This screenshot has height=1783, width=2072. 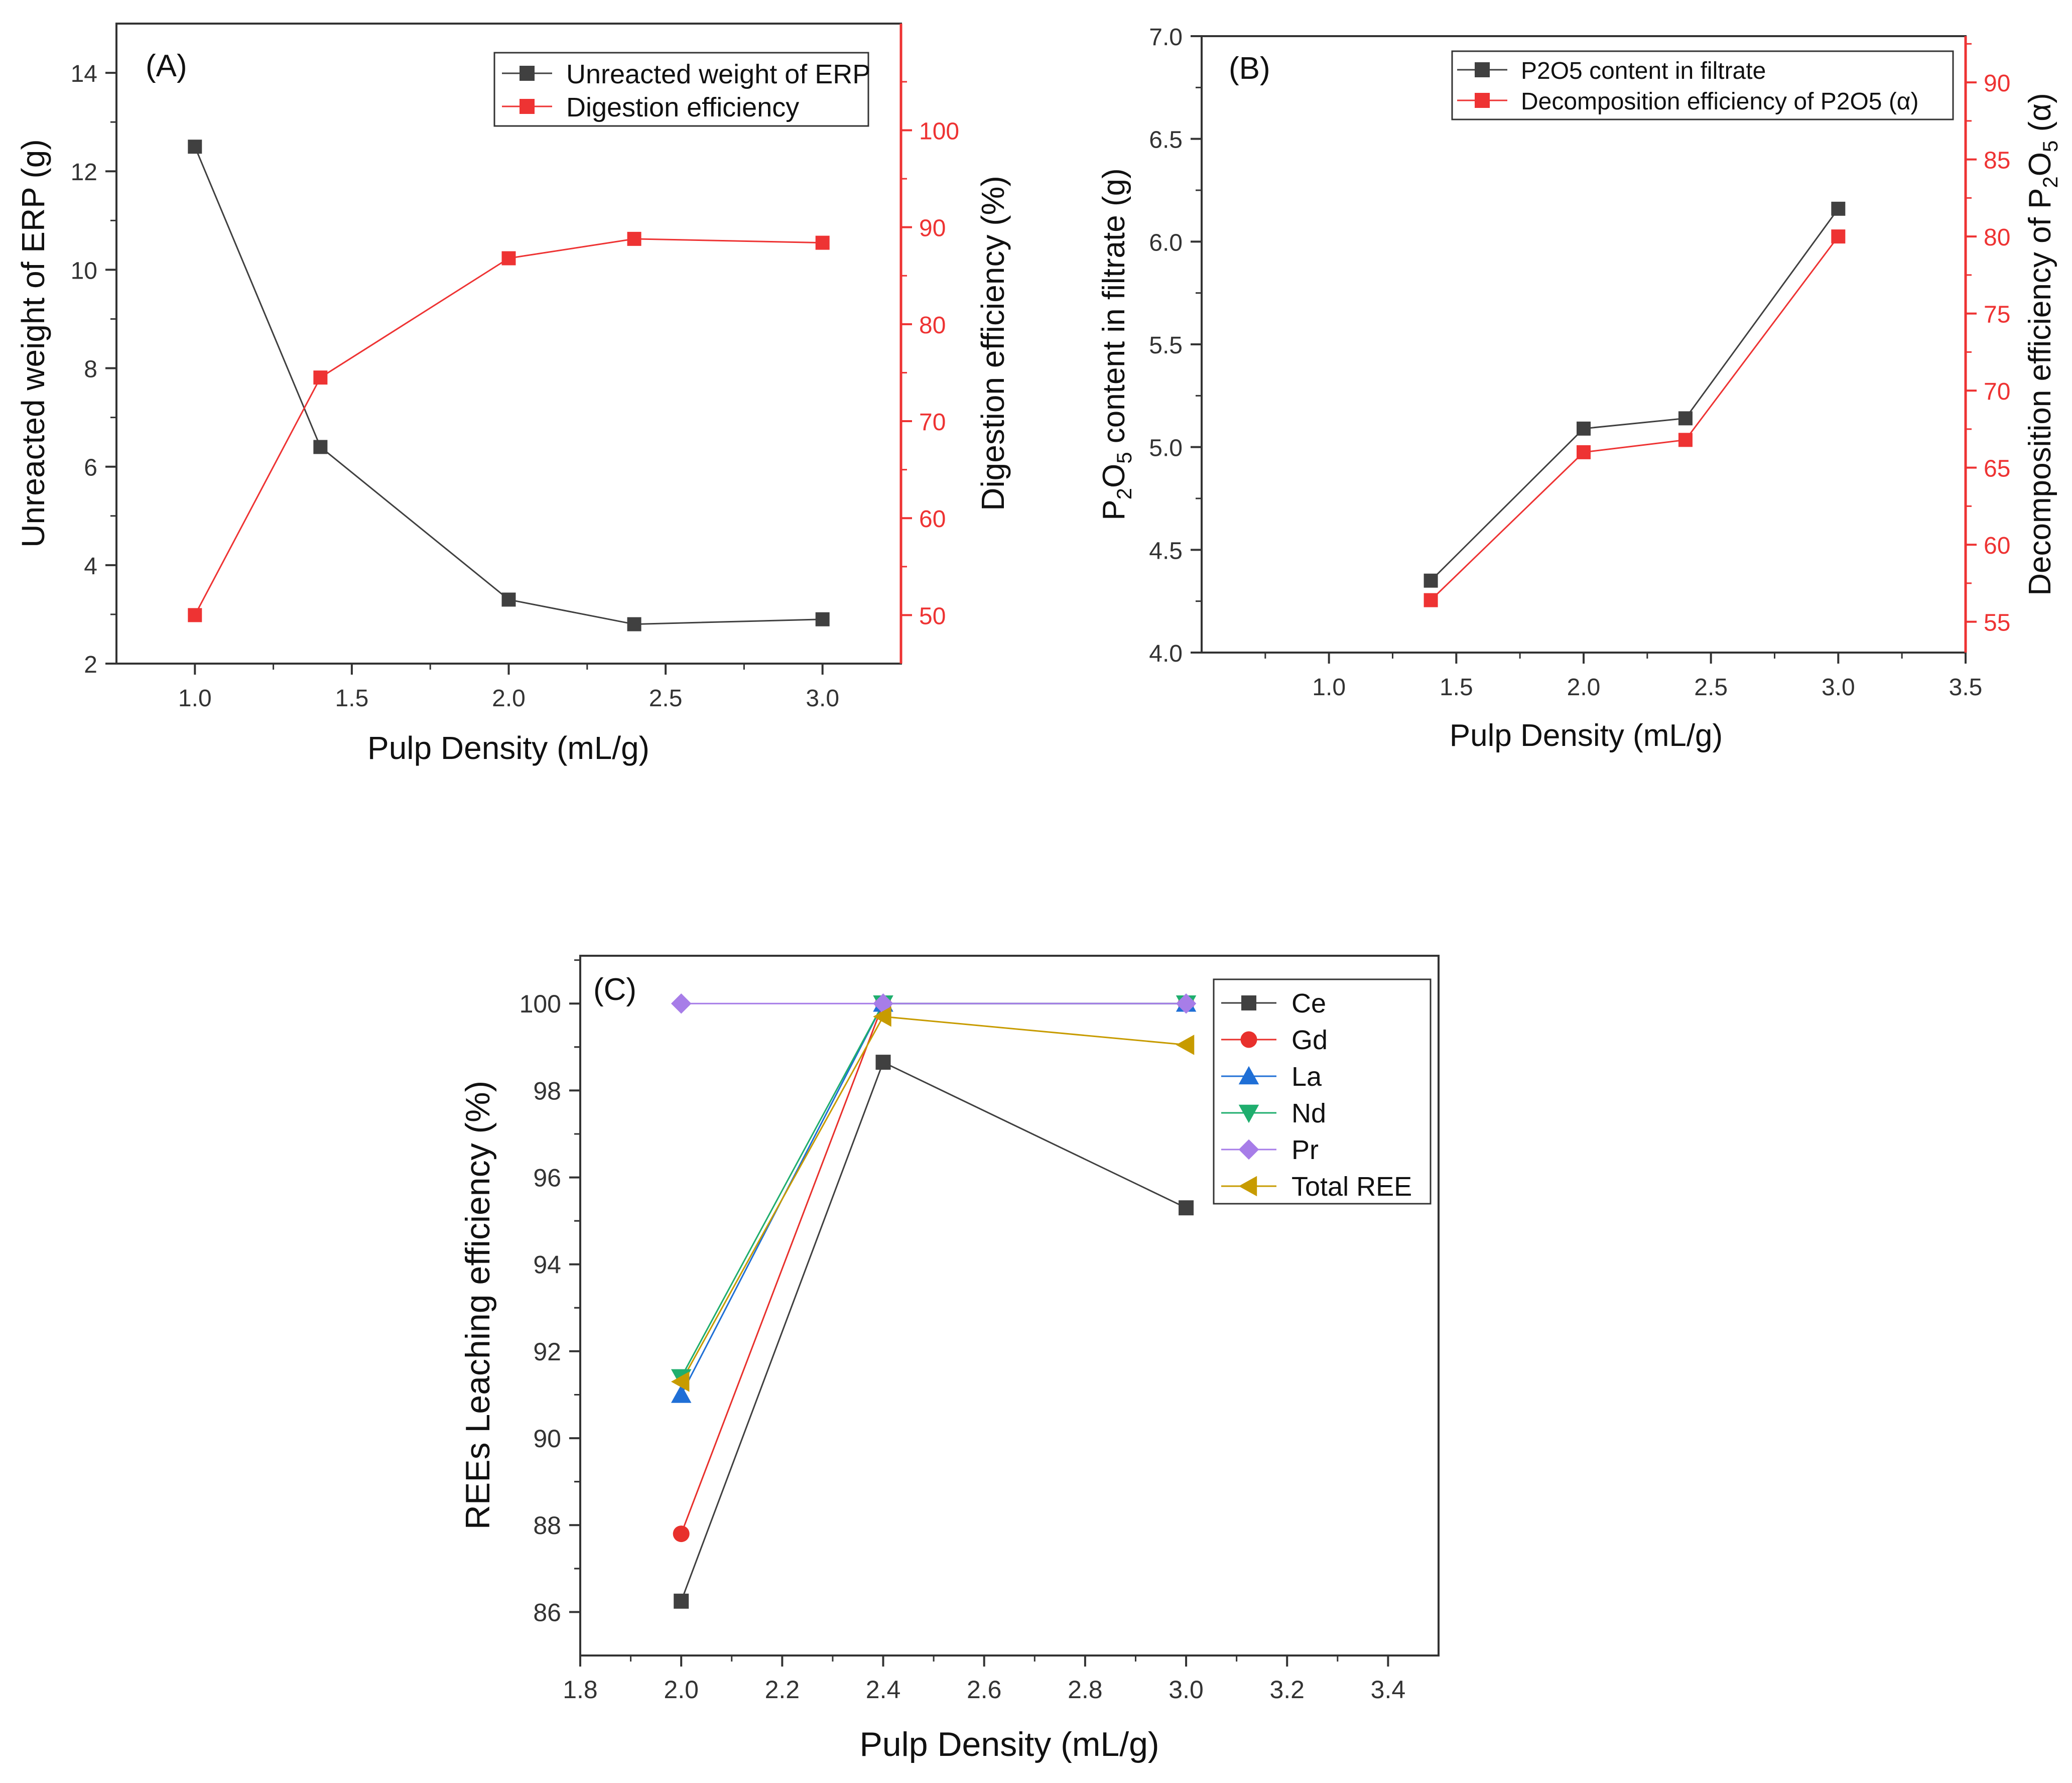 I want to click on panel-c-series-2-point, so click(x=681, y=1534).